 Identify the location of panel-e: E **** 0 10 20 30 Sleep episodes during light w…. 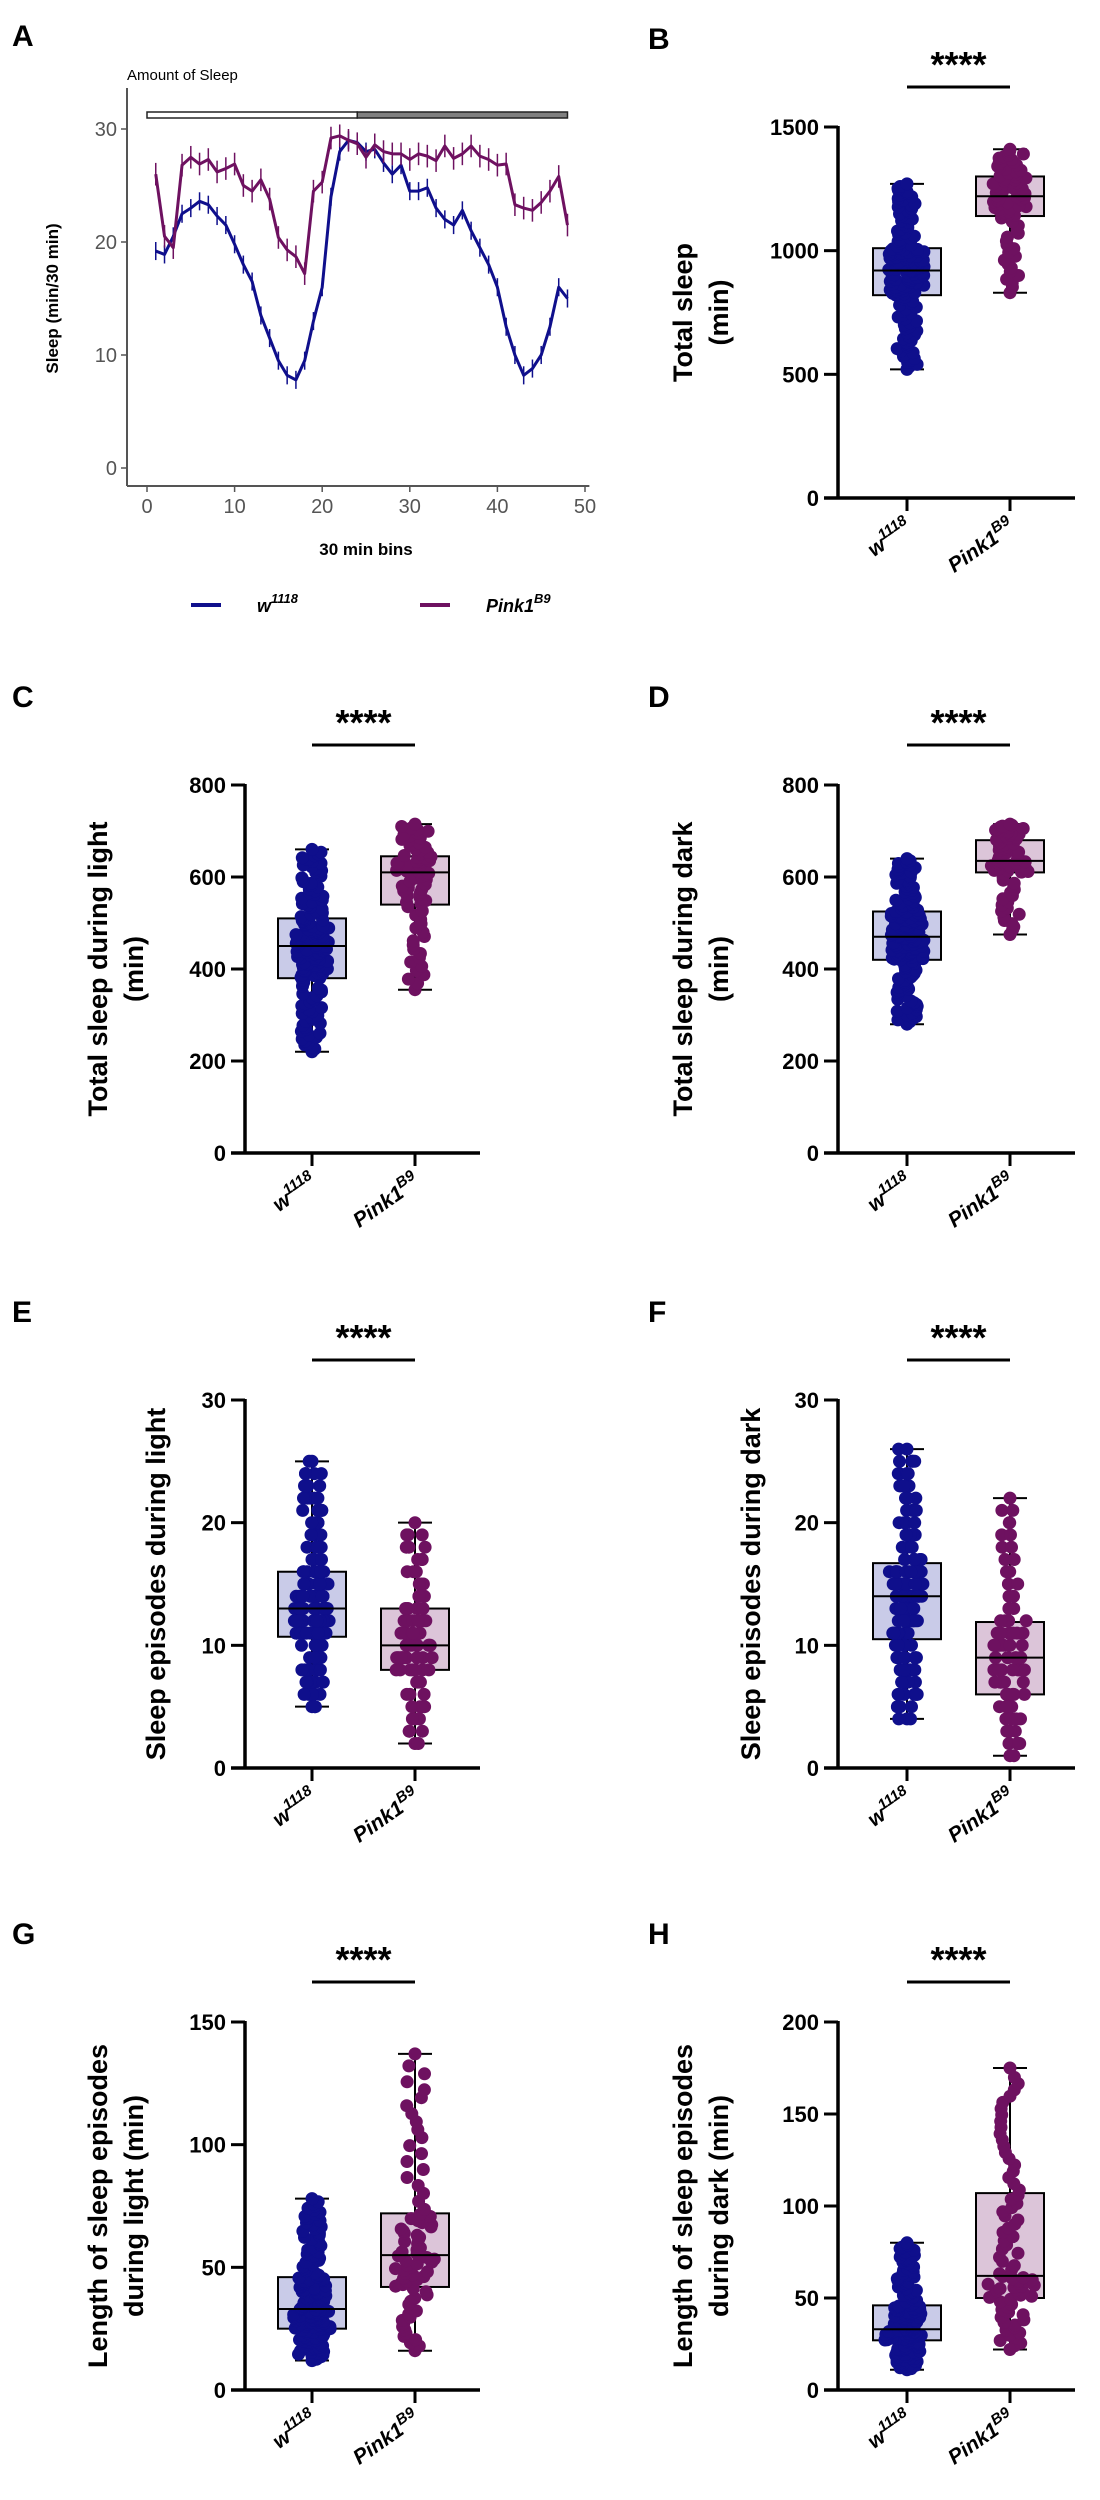
(246, 1571).